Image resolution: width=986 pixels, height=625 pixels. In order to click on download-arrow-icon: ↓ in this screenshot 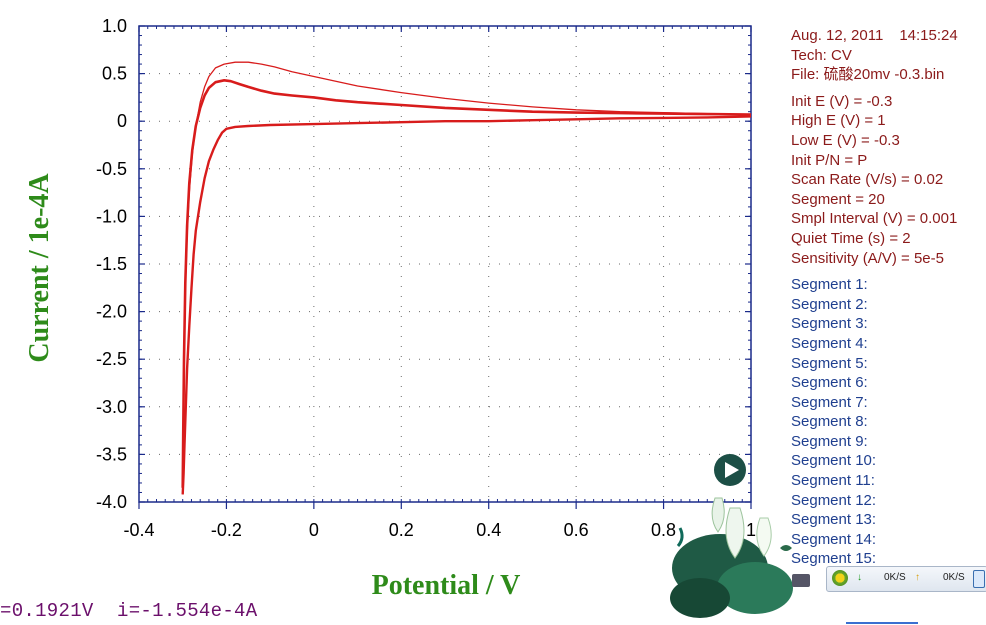, I will do `click(859, 577)`.